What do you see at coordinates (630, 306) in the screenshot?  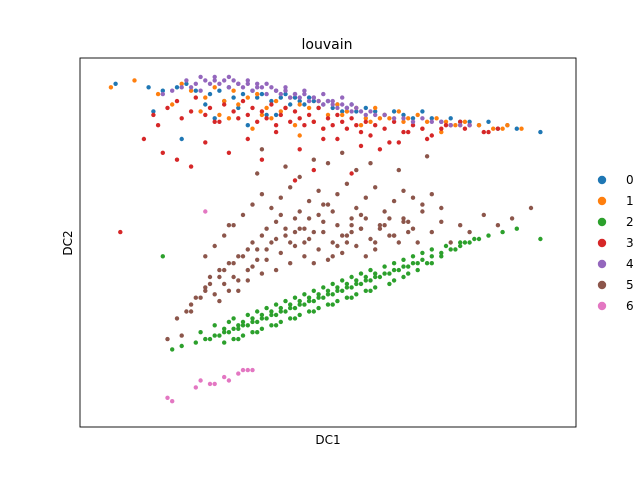 I see `legend-label-6: 6` at bounding box center [630, 306].